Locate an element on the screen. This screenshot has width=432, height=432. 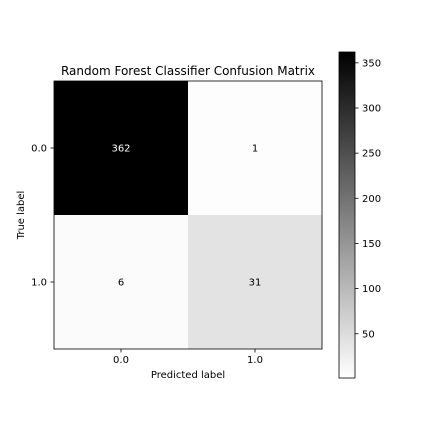
colorbar-tick-label: 200 is located at coordinates (371, 199).